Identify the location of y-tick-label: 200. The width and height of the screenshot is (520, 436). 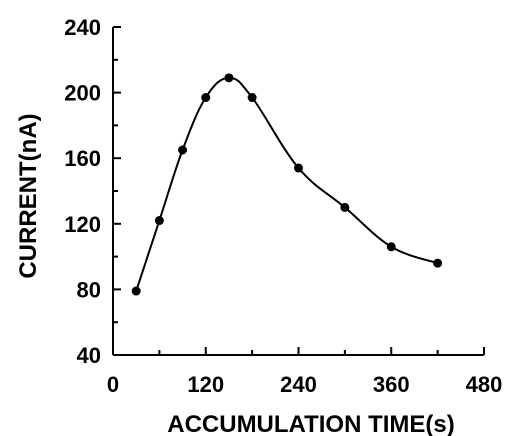
(82, 93).